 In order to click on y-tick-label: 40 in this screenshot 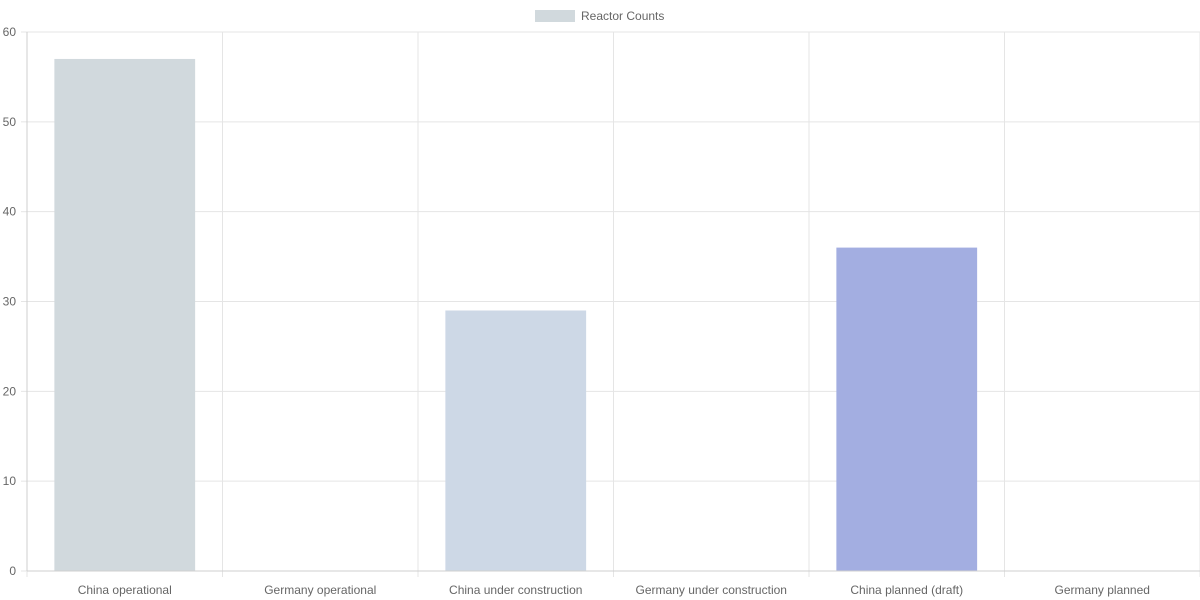, I will do `click(10, 212)`.